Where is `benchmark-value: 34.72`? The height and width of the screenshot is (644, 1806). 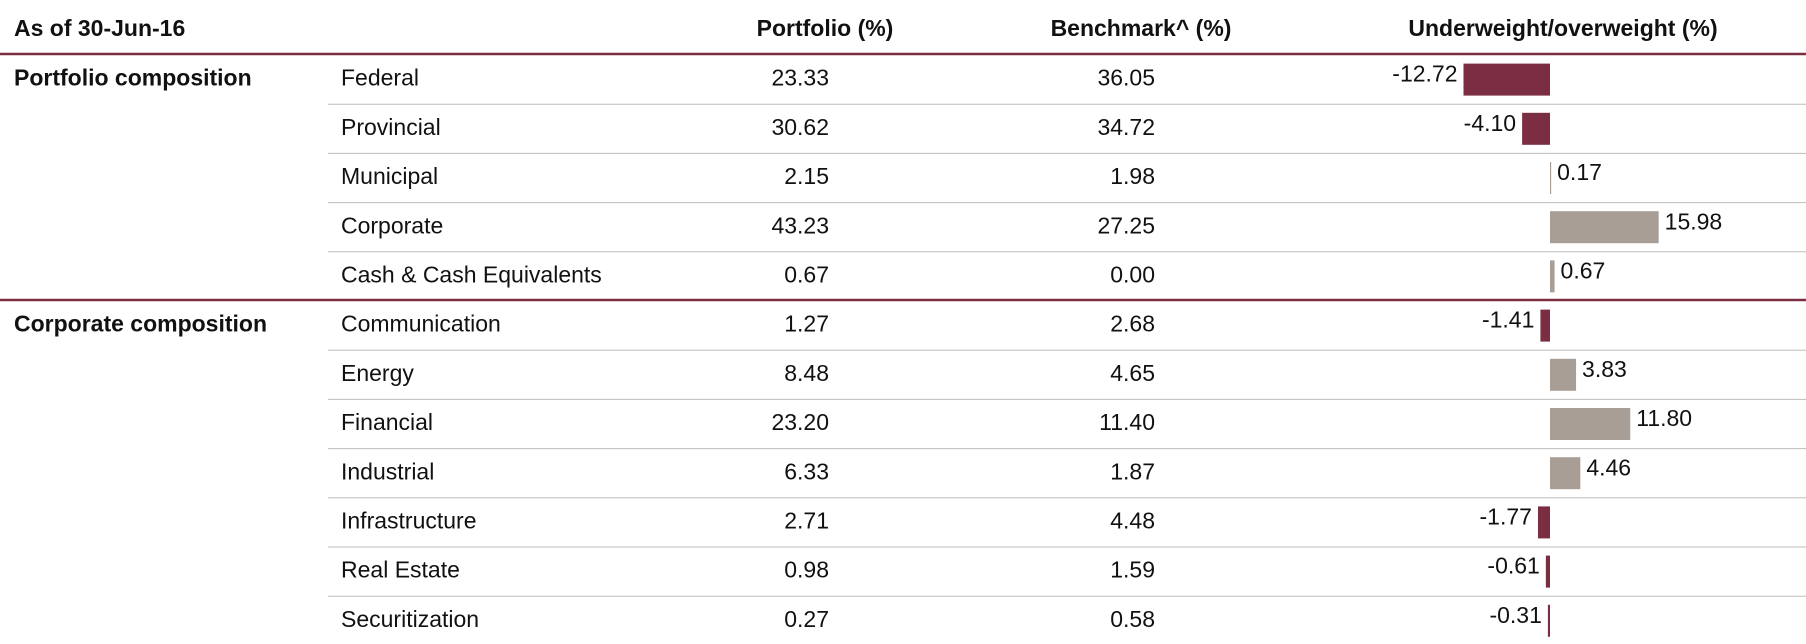 benchmark-value: 34.72 is located at coordinates (1126, 127).